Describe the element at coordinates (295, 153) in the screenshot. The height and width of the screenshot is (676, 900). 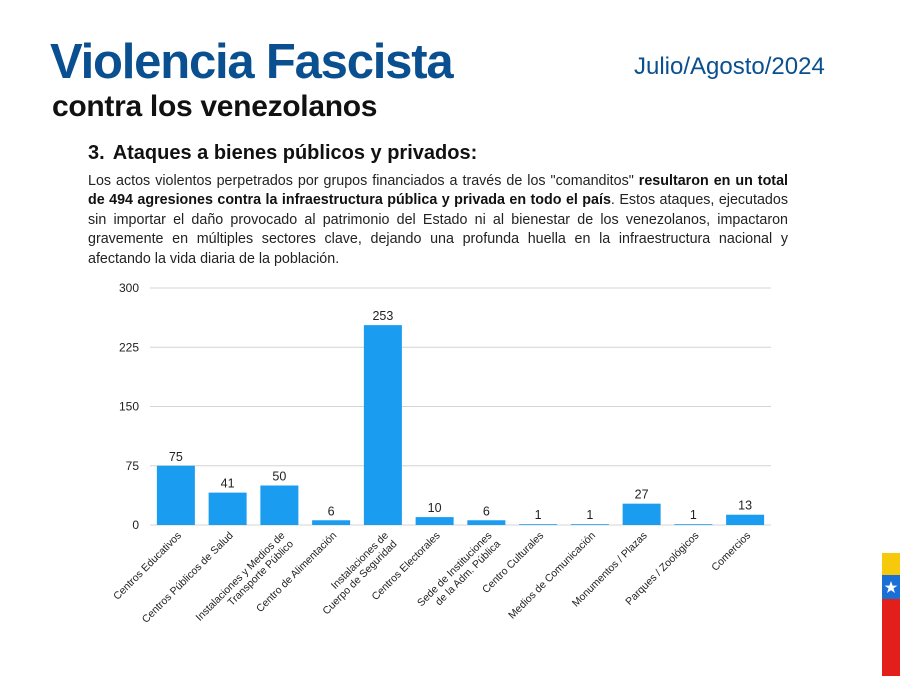
I see `section-title: Ataques a bienes públicos y privados:` at that location.